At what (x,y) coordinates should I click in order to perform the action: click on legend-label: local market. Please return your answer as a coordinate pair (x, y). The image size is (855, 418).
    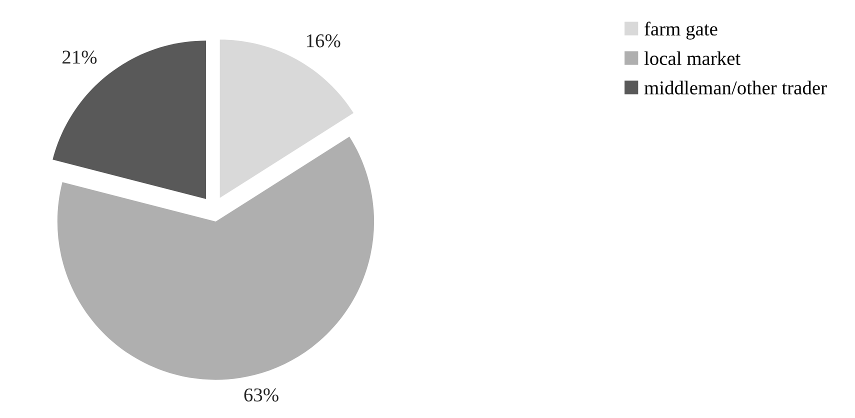
    Looking at the image, I should click on (692, 58).